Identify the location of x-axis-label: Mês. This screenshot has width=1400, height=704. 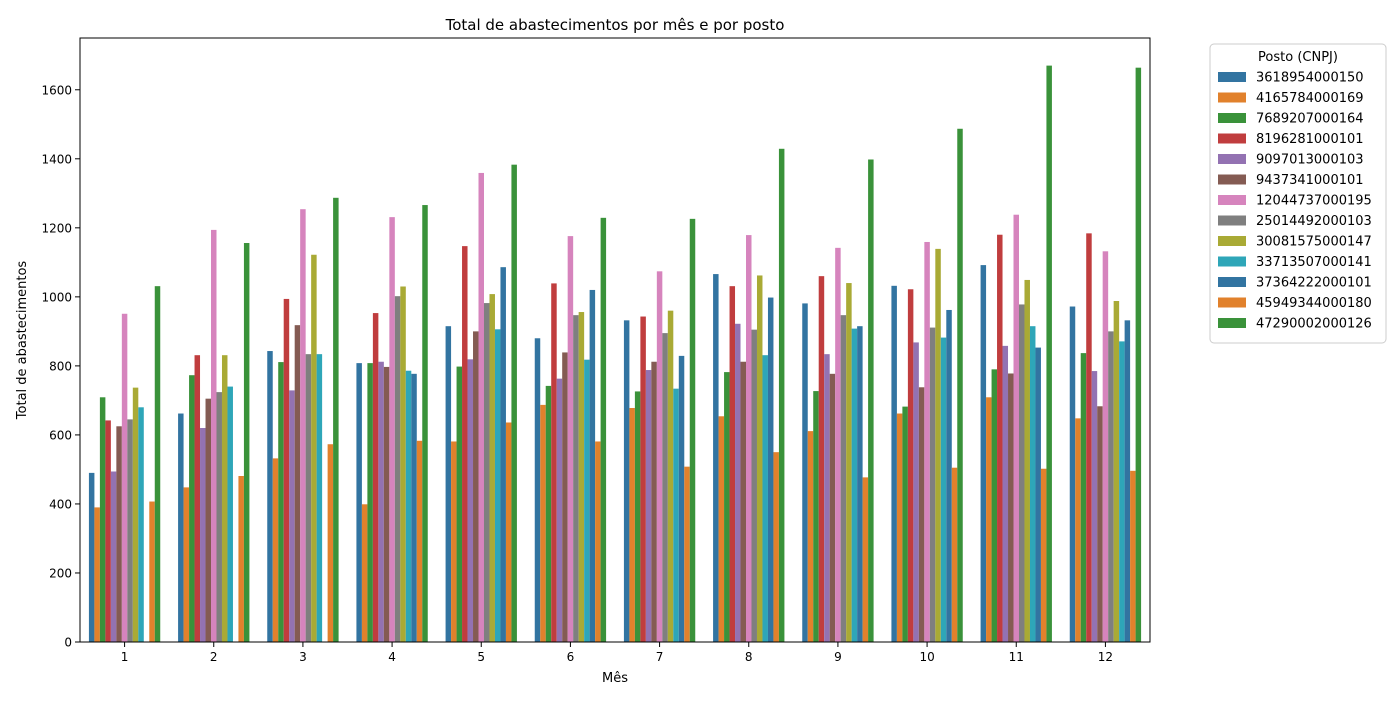
(615, 678).